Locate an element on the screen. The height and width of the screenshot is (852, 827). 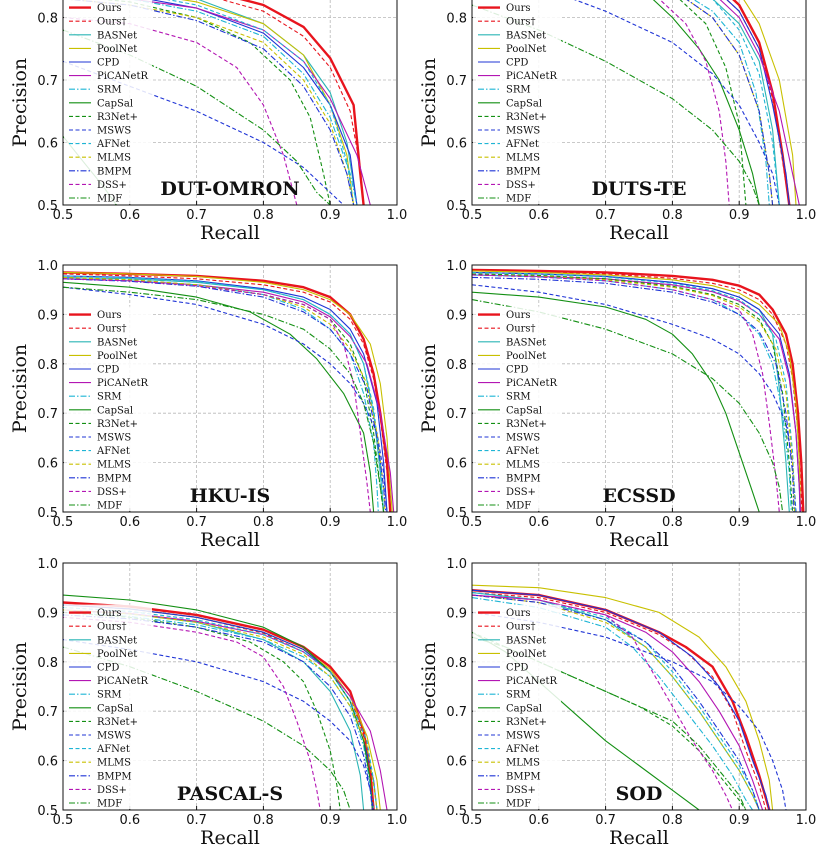
series-line-bmpm is located at coordinates (218, 712).